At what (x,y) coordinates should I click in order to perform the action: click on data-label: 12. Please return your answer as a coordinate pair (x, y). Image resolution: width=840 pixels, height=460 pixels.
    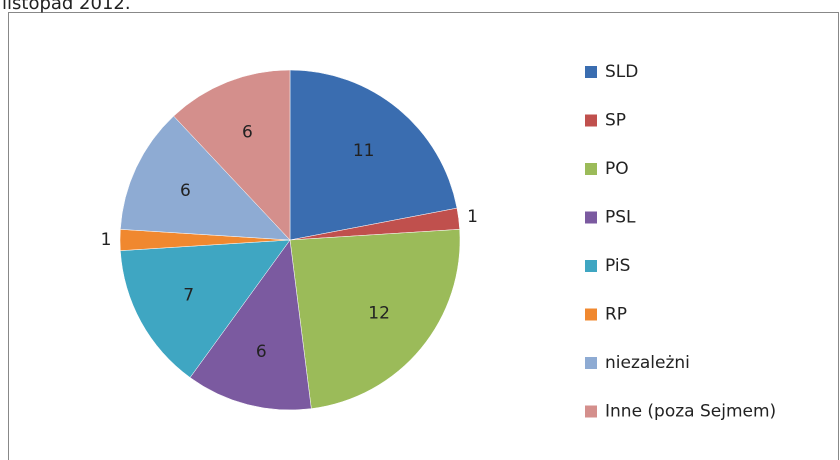
    Looking at the image, I should click on (379, 314).